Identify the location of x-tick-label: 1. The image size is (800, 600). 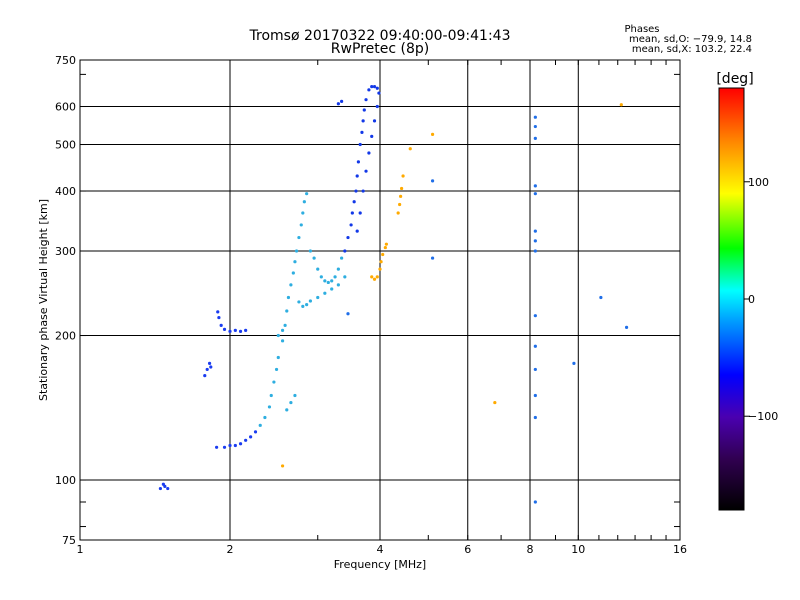
(80, 549).